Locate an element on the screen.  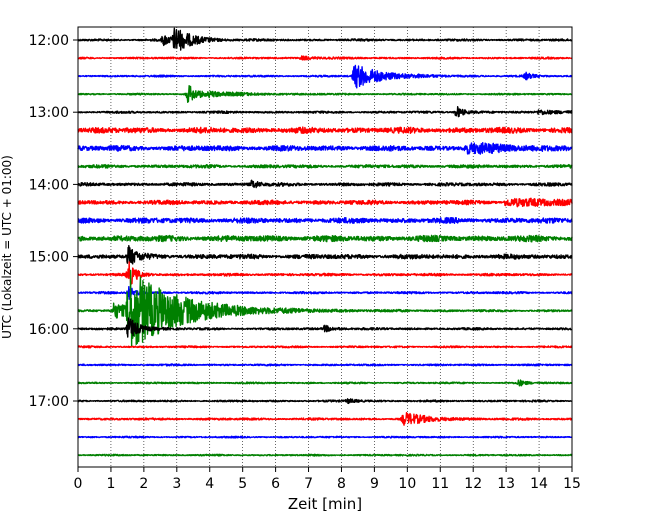
x-tick-label: 2 is located at coordinates (143, 484).